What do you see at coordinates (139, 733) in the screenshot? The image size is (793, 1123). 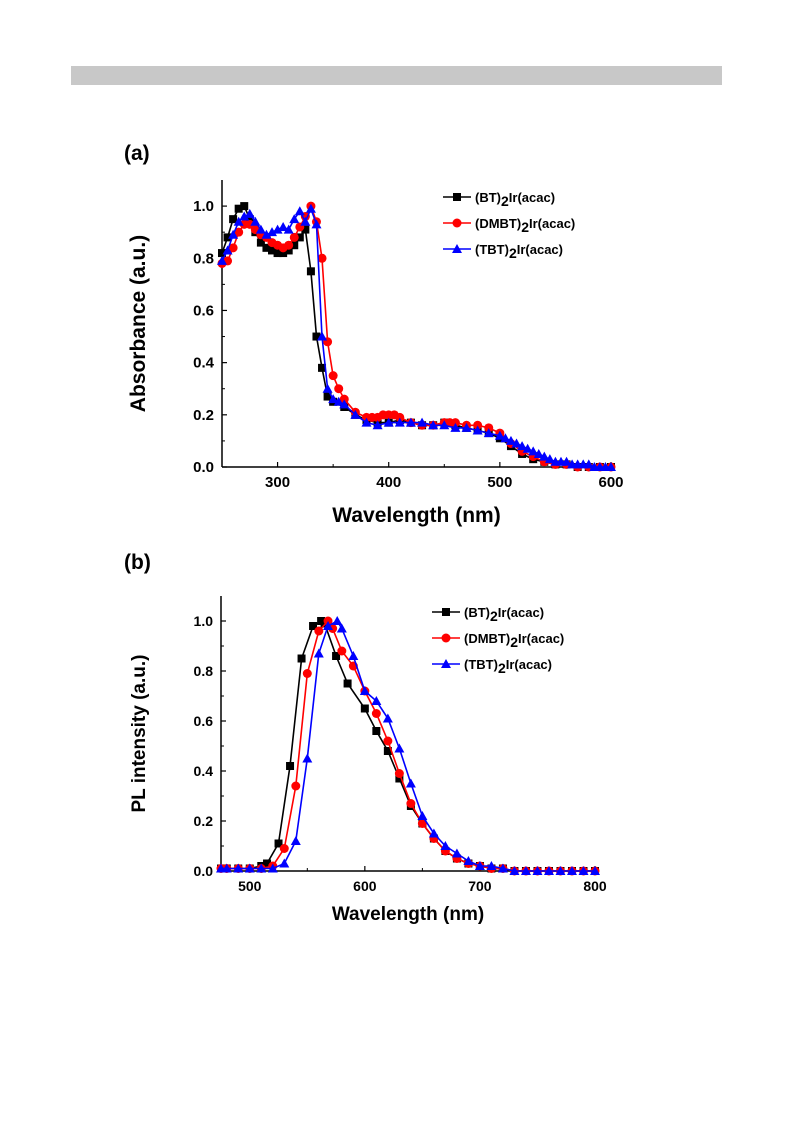 I see `y-axis-label: PL intensity (a.u.)` at bounding box center [139, 733].